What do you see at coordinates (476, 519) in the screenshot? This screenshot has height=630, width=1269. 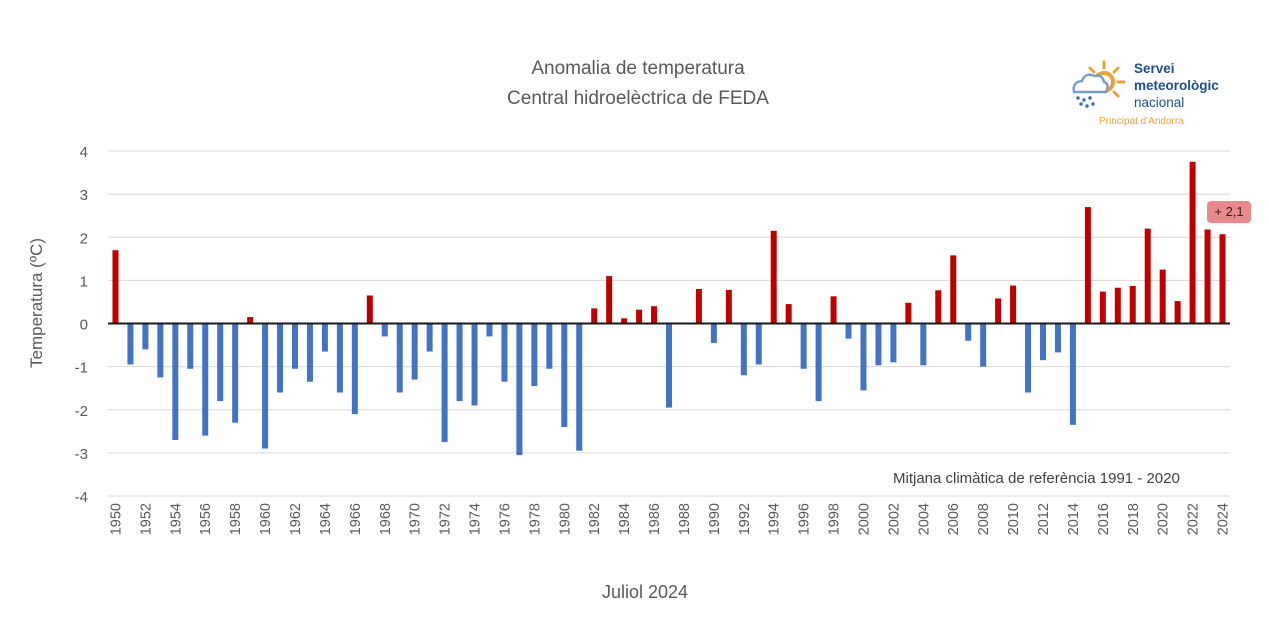 I see `x-tick-label: 1974` at bounding box center [476, 519].